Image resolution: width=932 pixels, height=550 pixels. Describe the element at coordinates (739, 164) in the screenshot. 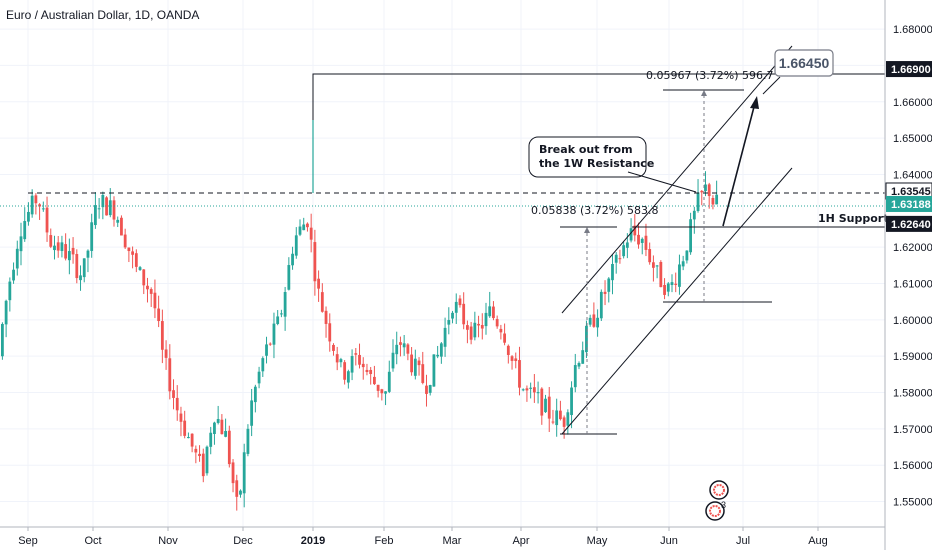

I see `projection-arrow` at that location.